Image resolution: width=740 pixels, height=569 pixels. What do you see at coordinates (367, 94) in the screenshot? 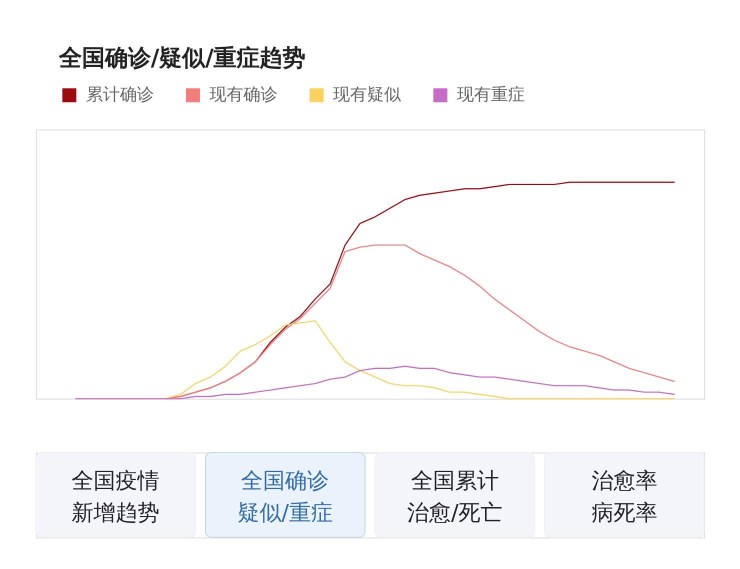
I see `legend-label: 现有疑似` at bounding box center [367, 94].